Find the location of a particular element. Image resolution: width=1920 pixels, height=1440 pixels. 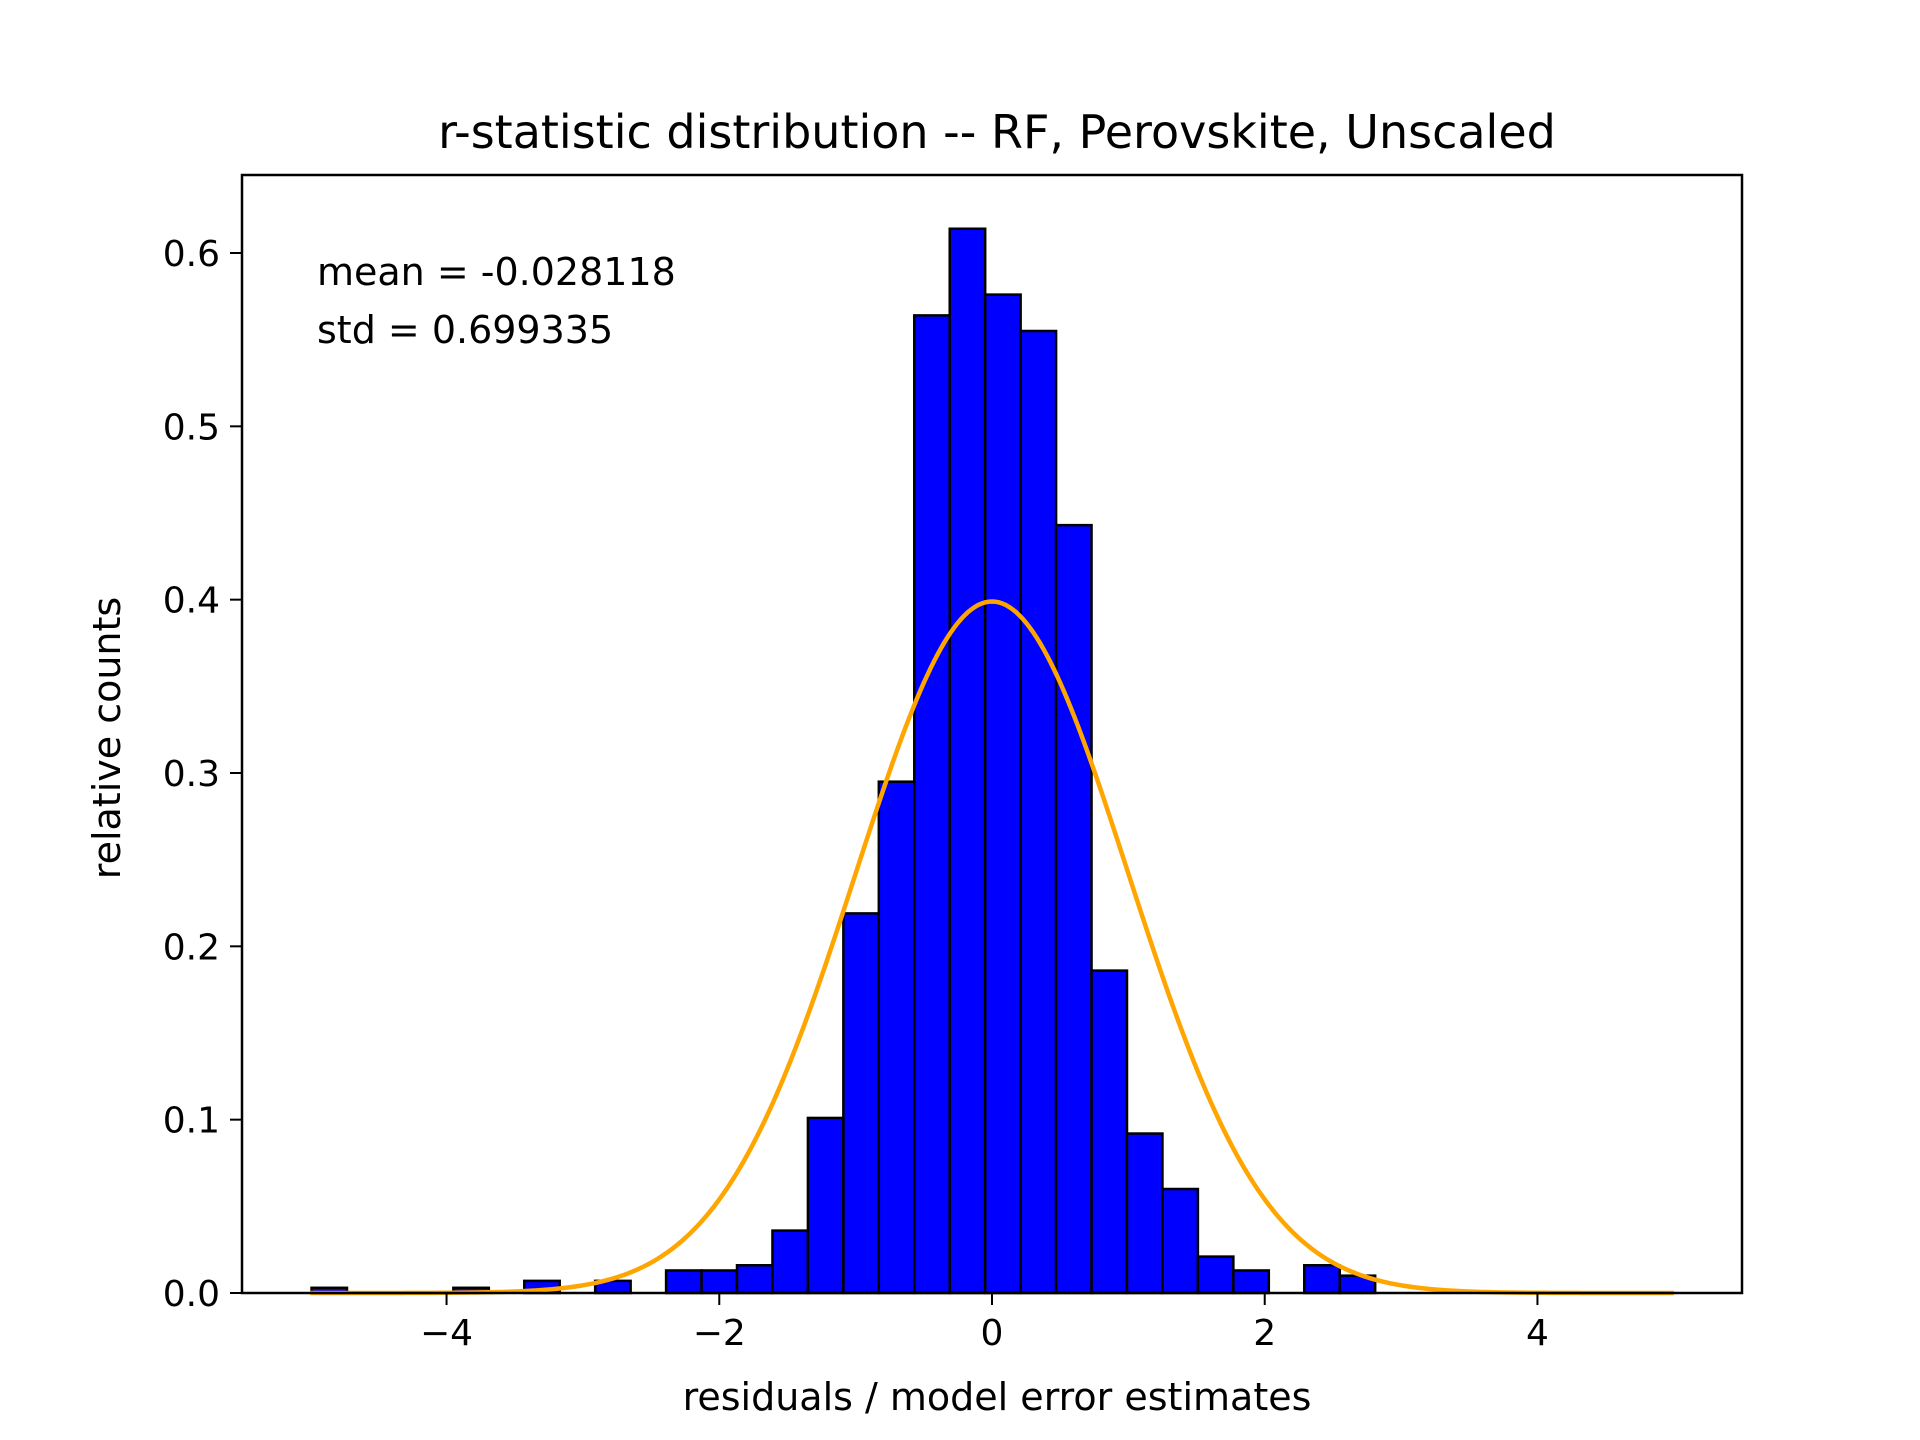

y-tick-label: 0.6 is located at coordinates (191, 254).